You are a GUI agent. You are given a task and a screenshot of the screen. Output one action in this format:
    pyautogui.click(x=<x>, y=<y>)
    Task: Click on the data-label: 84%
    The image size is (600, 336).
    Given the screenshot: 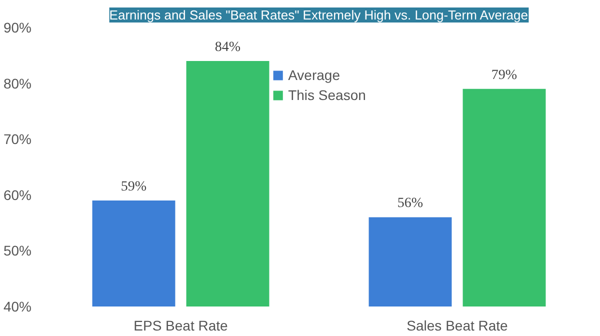 What is the action you would take?
    pyautogui.click(x=227, y=47)
    